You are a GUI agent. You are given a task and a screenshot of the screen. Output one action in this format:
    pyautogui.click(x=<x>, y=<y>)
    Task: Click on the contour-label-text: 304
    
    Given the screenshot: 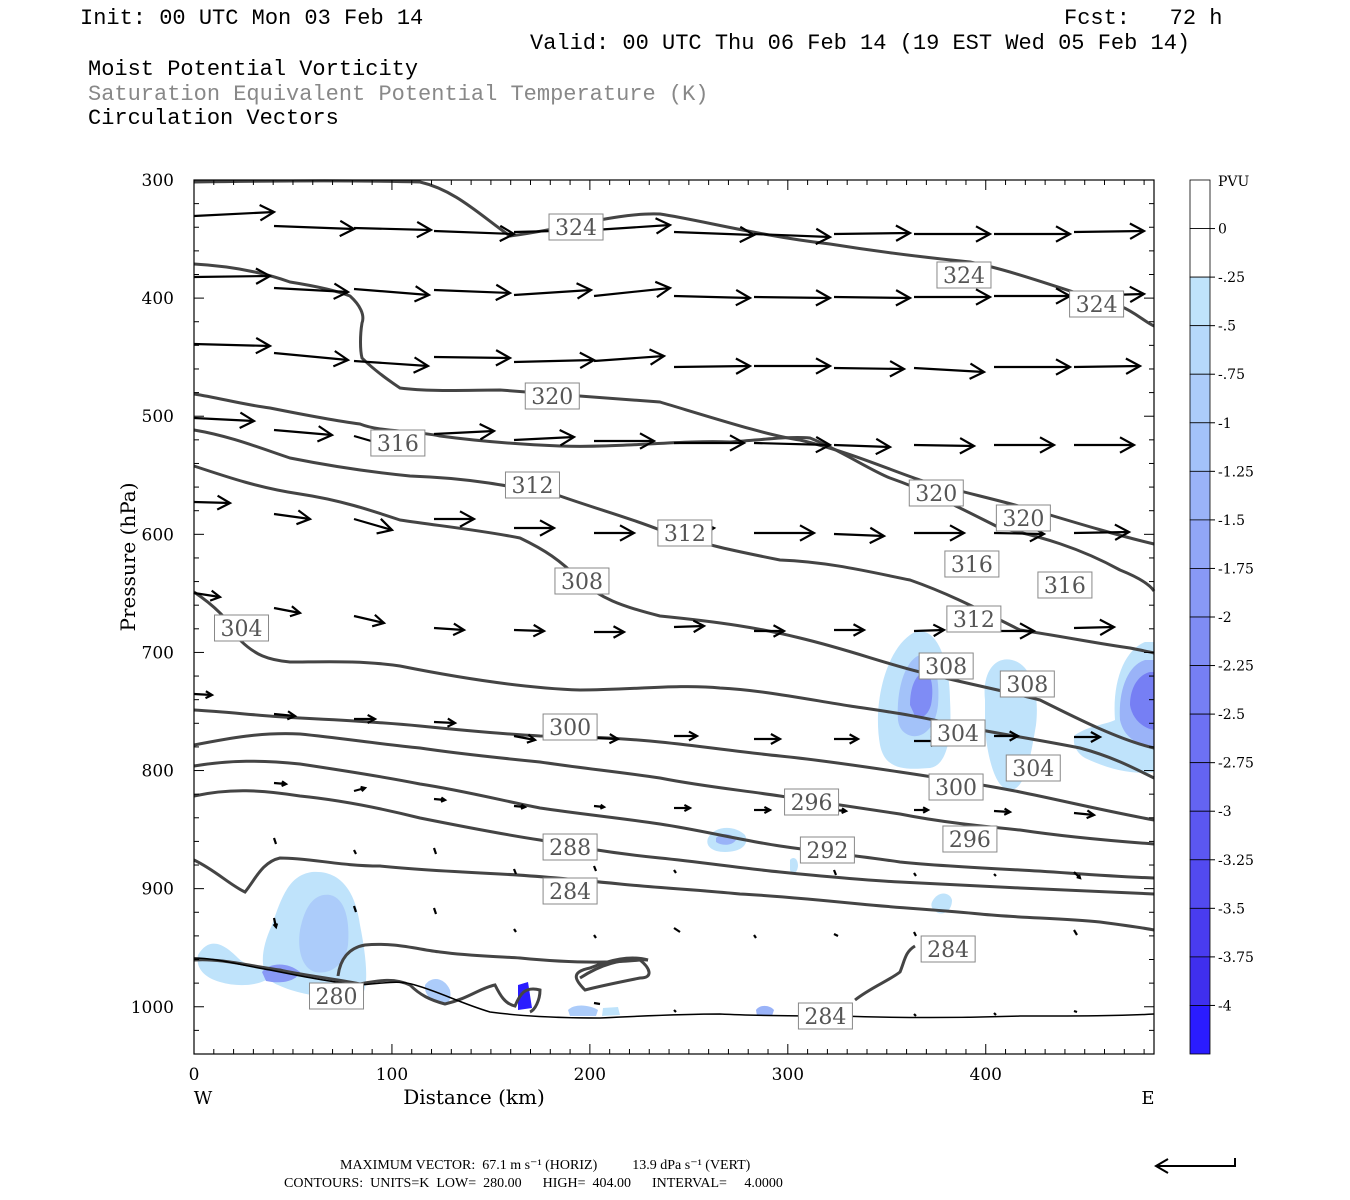 What is the action you would take?
    pyautogui.click(x=1033, y=769)
    